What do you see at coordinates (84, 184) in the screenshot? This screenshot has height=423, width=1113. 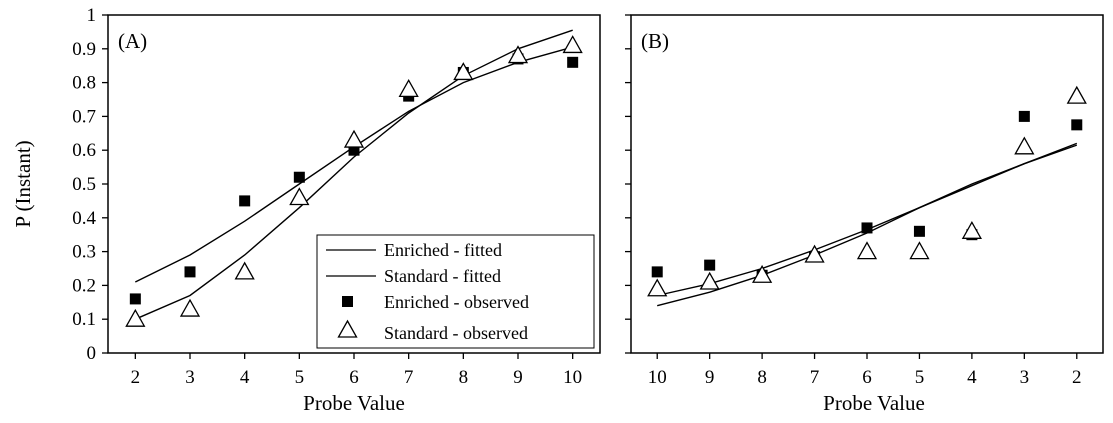 I see `y-tick-label: 0.5` at bounding box center [84, 184].